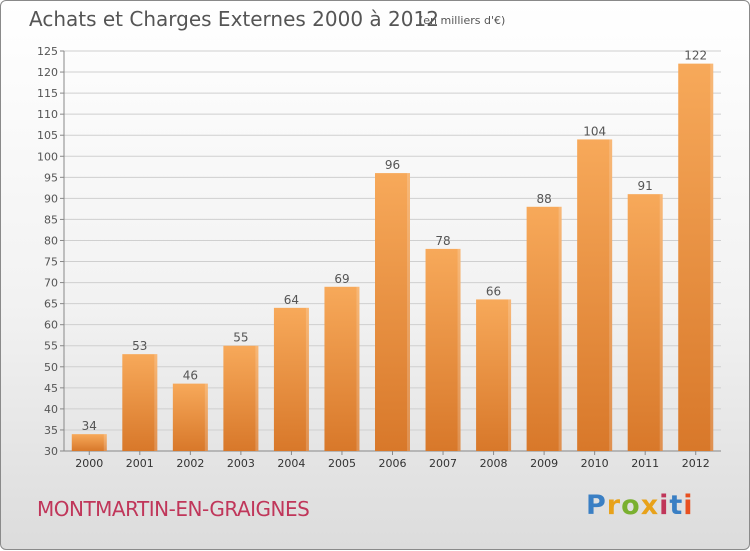 The height and width of the screenshot is (551, 750). What do you see at coordinates (89, 426) in the screenshot?
I see `data-label: 34` at bounding box center [89, 426].